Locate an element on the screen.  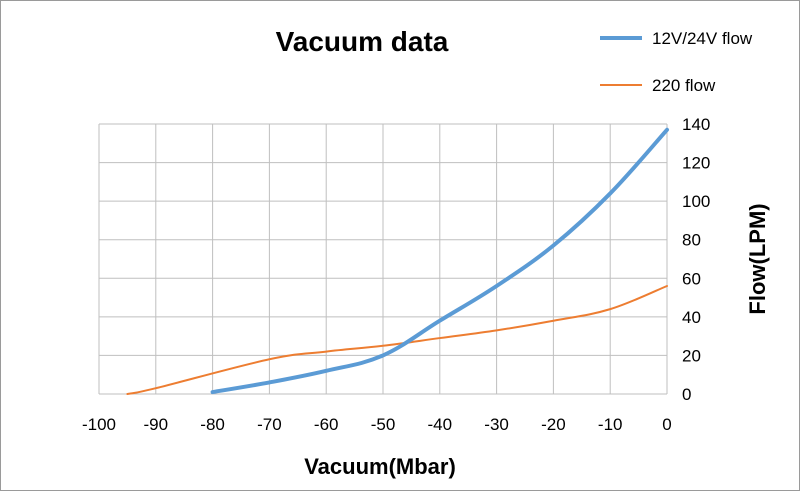
y-tick-label: 100 is located at coordinates (696, 201).